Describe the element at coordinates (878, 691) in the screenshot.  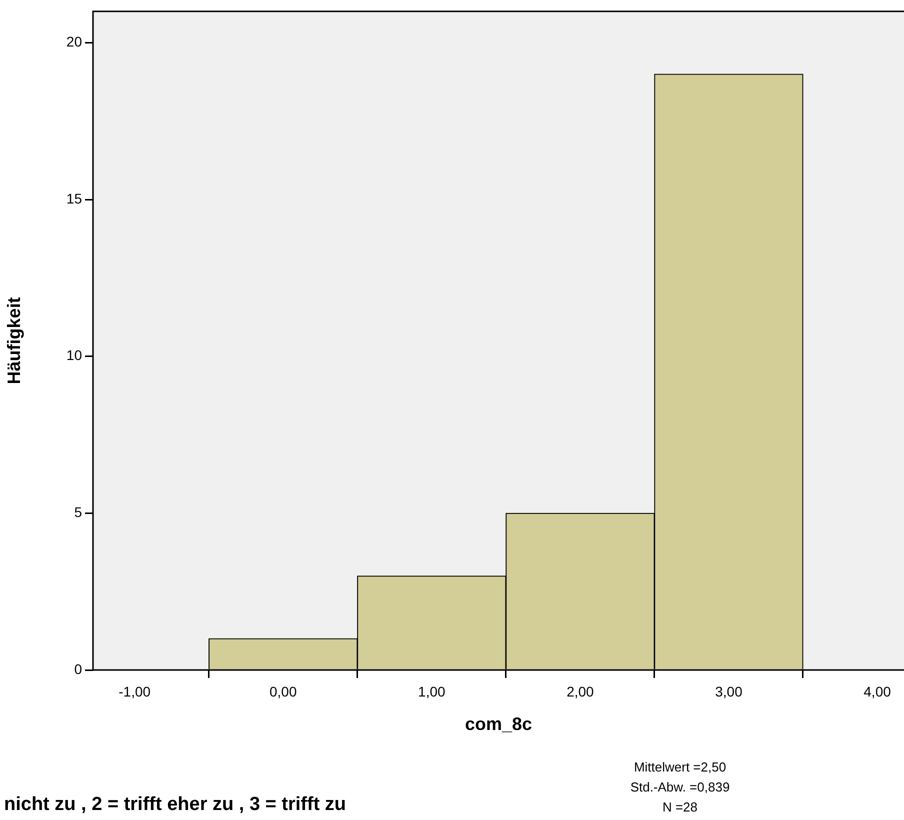
I see `x-tick-label: 4,00` at that location.